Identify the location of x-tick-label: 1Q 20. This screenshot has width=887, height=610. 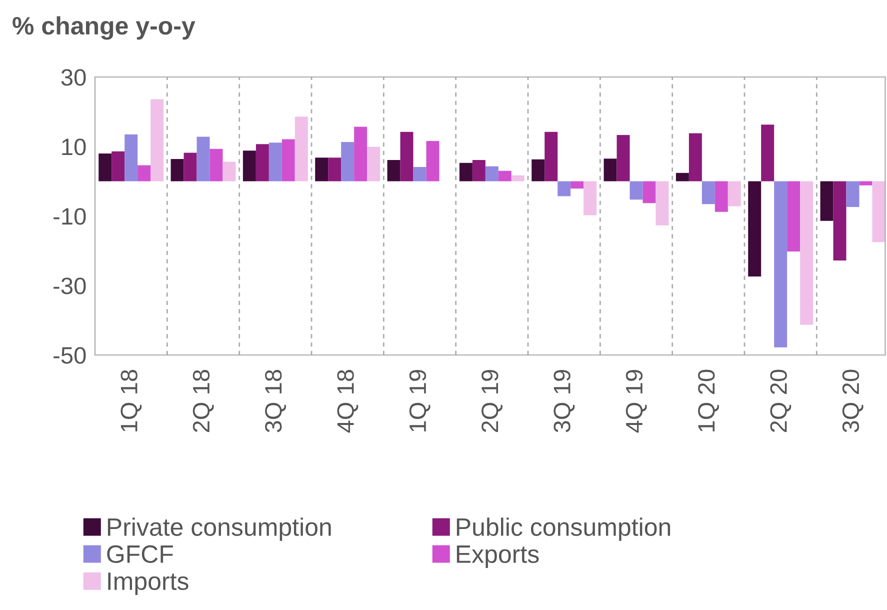
(708, 401).